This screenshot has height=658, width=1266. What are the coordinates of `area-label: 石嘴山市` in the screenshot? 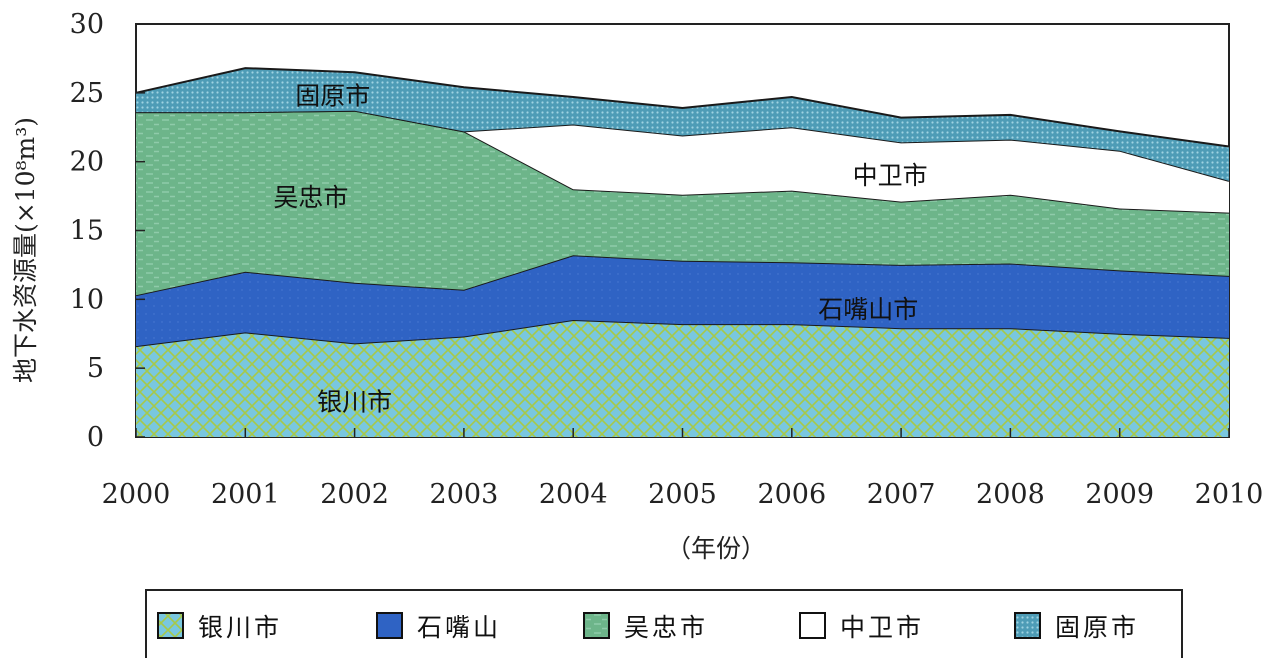 It's located at (868, 309).